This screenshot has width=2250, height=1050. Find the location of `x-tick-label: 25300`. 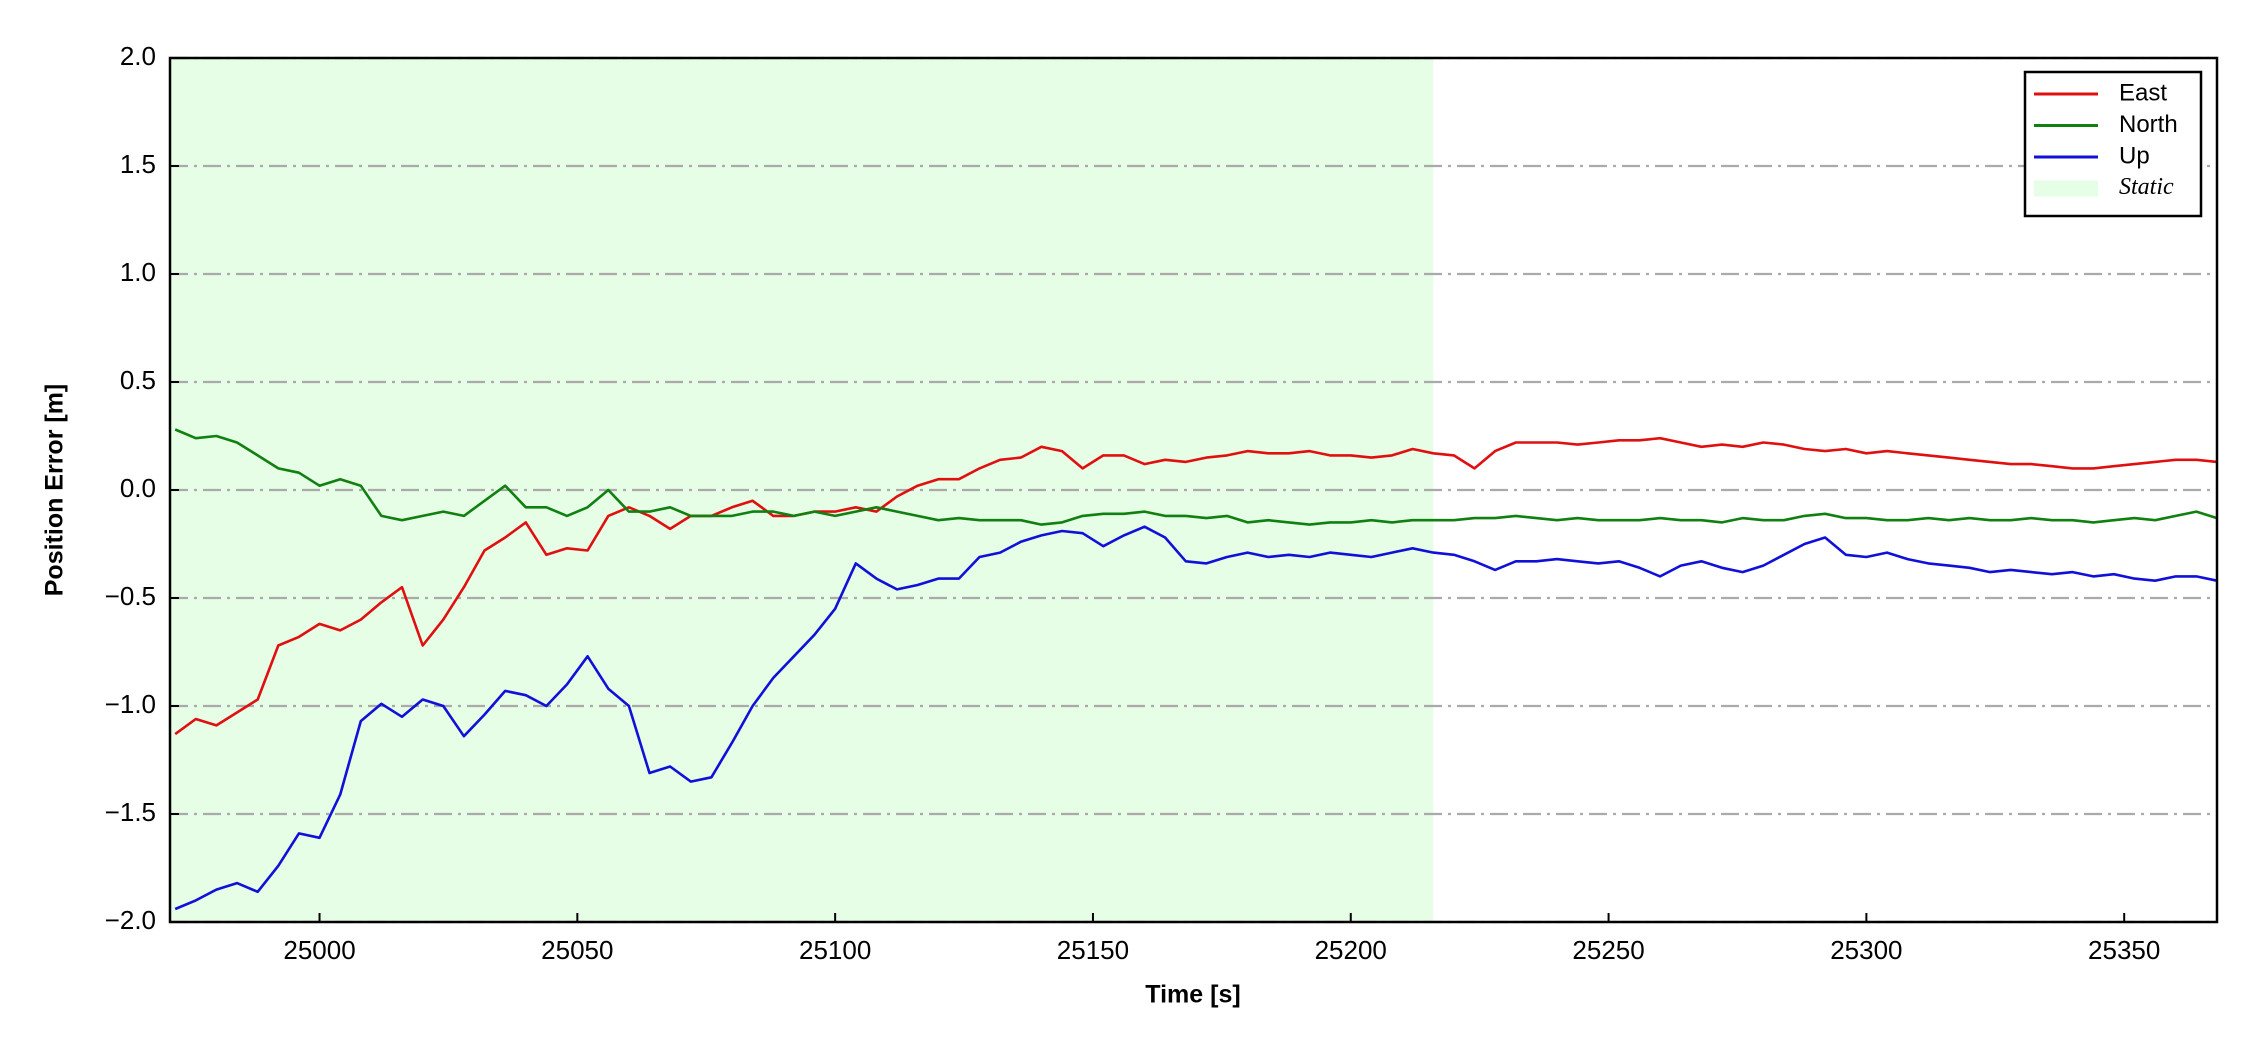

x-tick-label: 25300 is located at coordinates (1866, 950).